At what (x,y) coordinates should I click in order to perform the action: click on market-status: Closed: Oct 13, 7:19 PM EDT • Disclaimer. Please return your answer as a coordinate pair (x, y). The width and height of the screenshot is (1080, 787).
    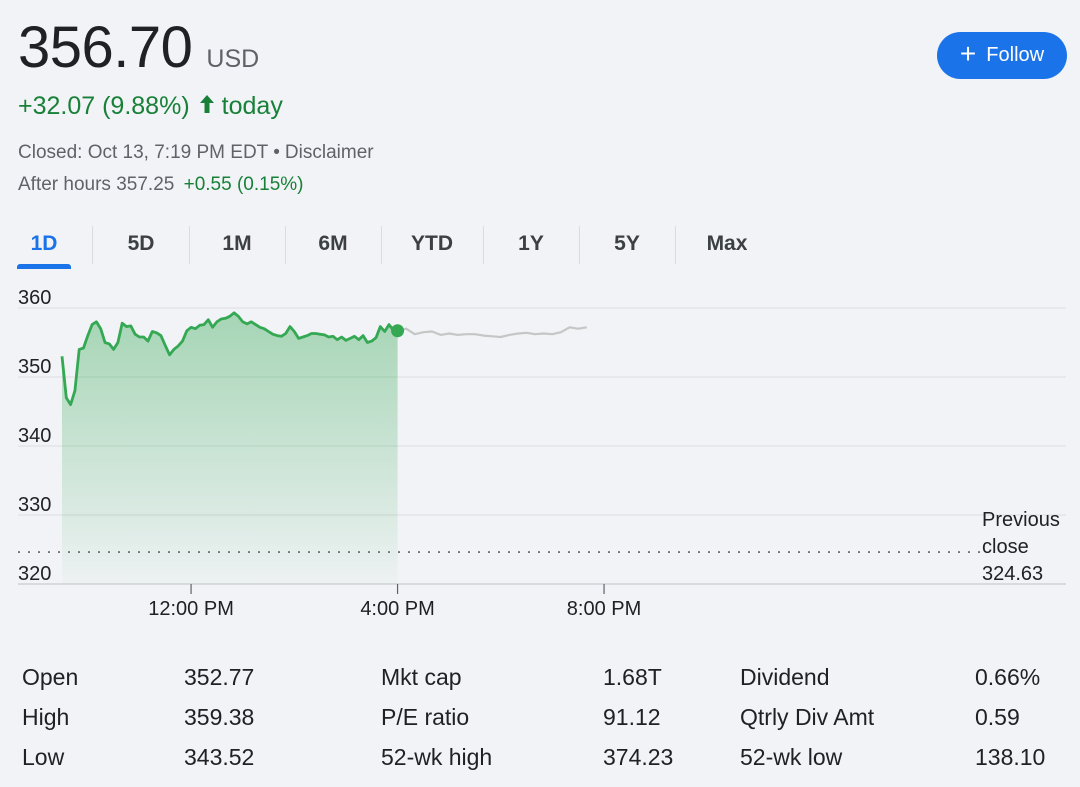
    Looking at the image, I should click on (196, 153).